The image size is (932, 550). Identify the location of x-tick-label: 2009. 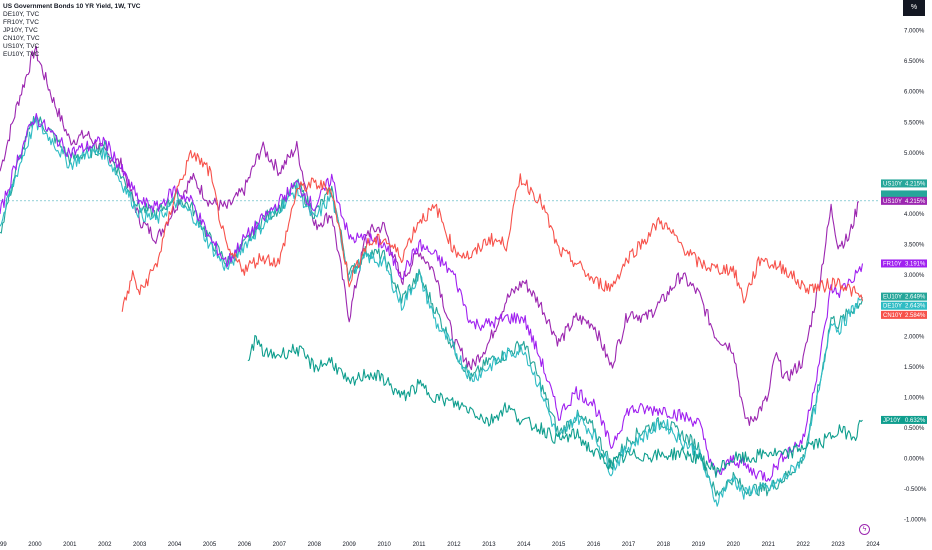
(350, 545).